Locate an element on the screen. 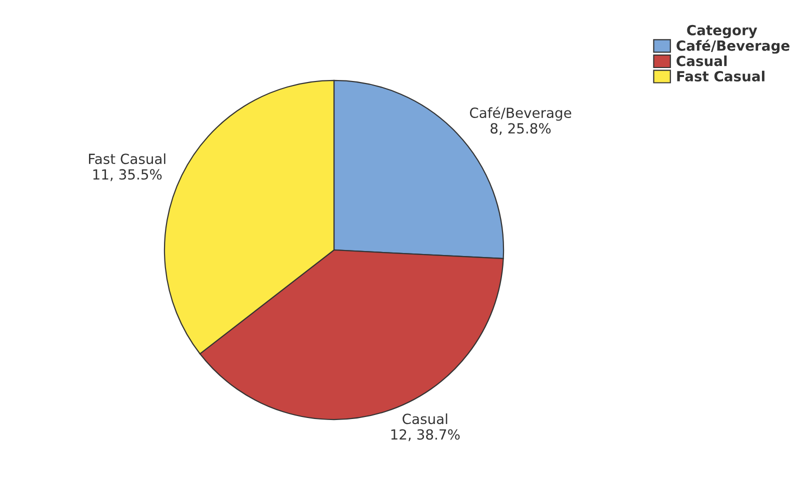 Image resolution: width=812 pixels, height=497 pixels. slice-label: Casual is located at coordinates (425, 418).